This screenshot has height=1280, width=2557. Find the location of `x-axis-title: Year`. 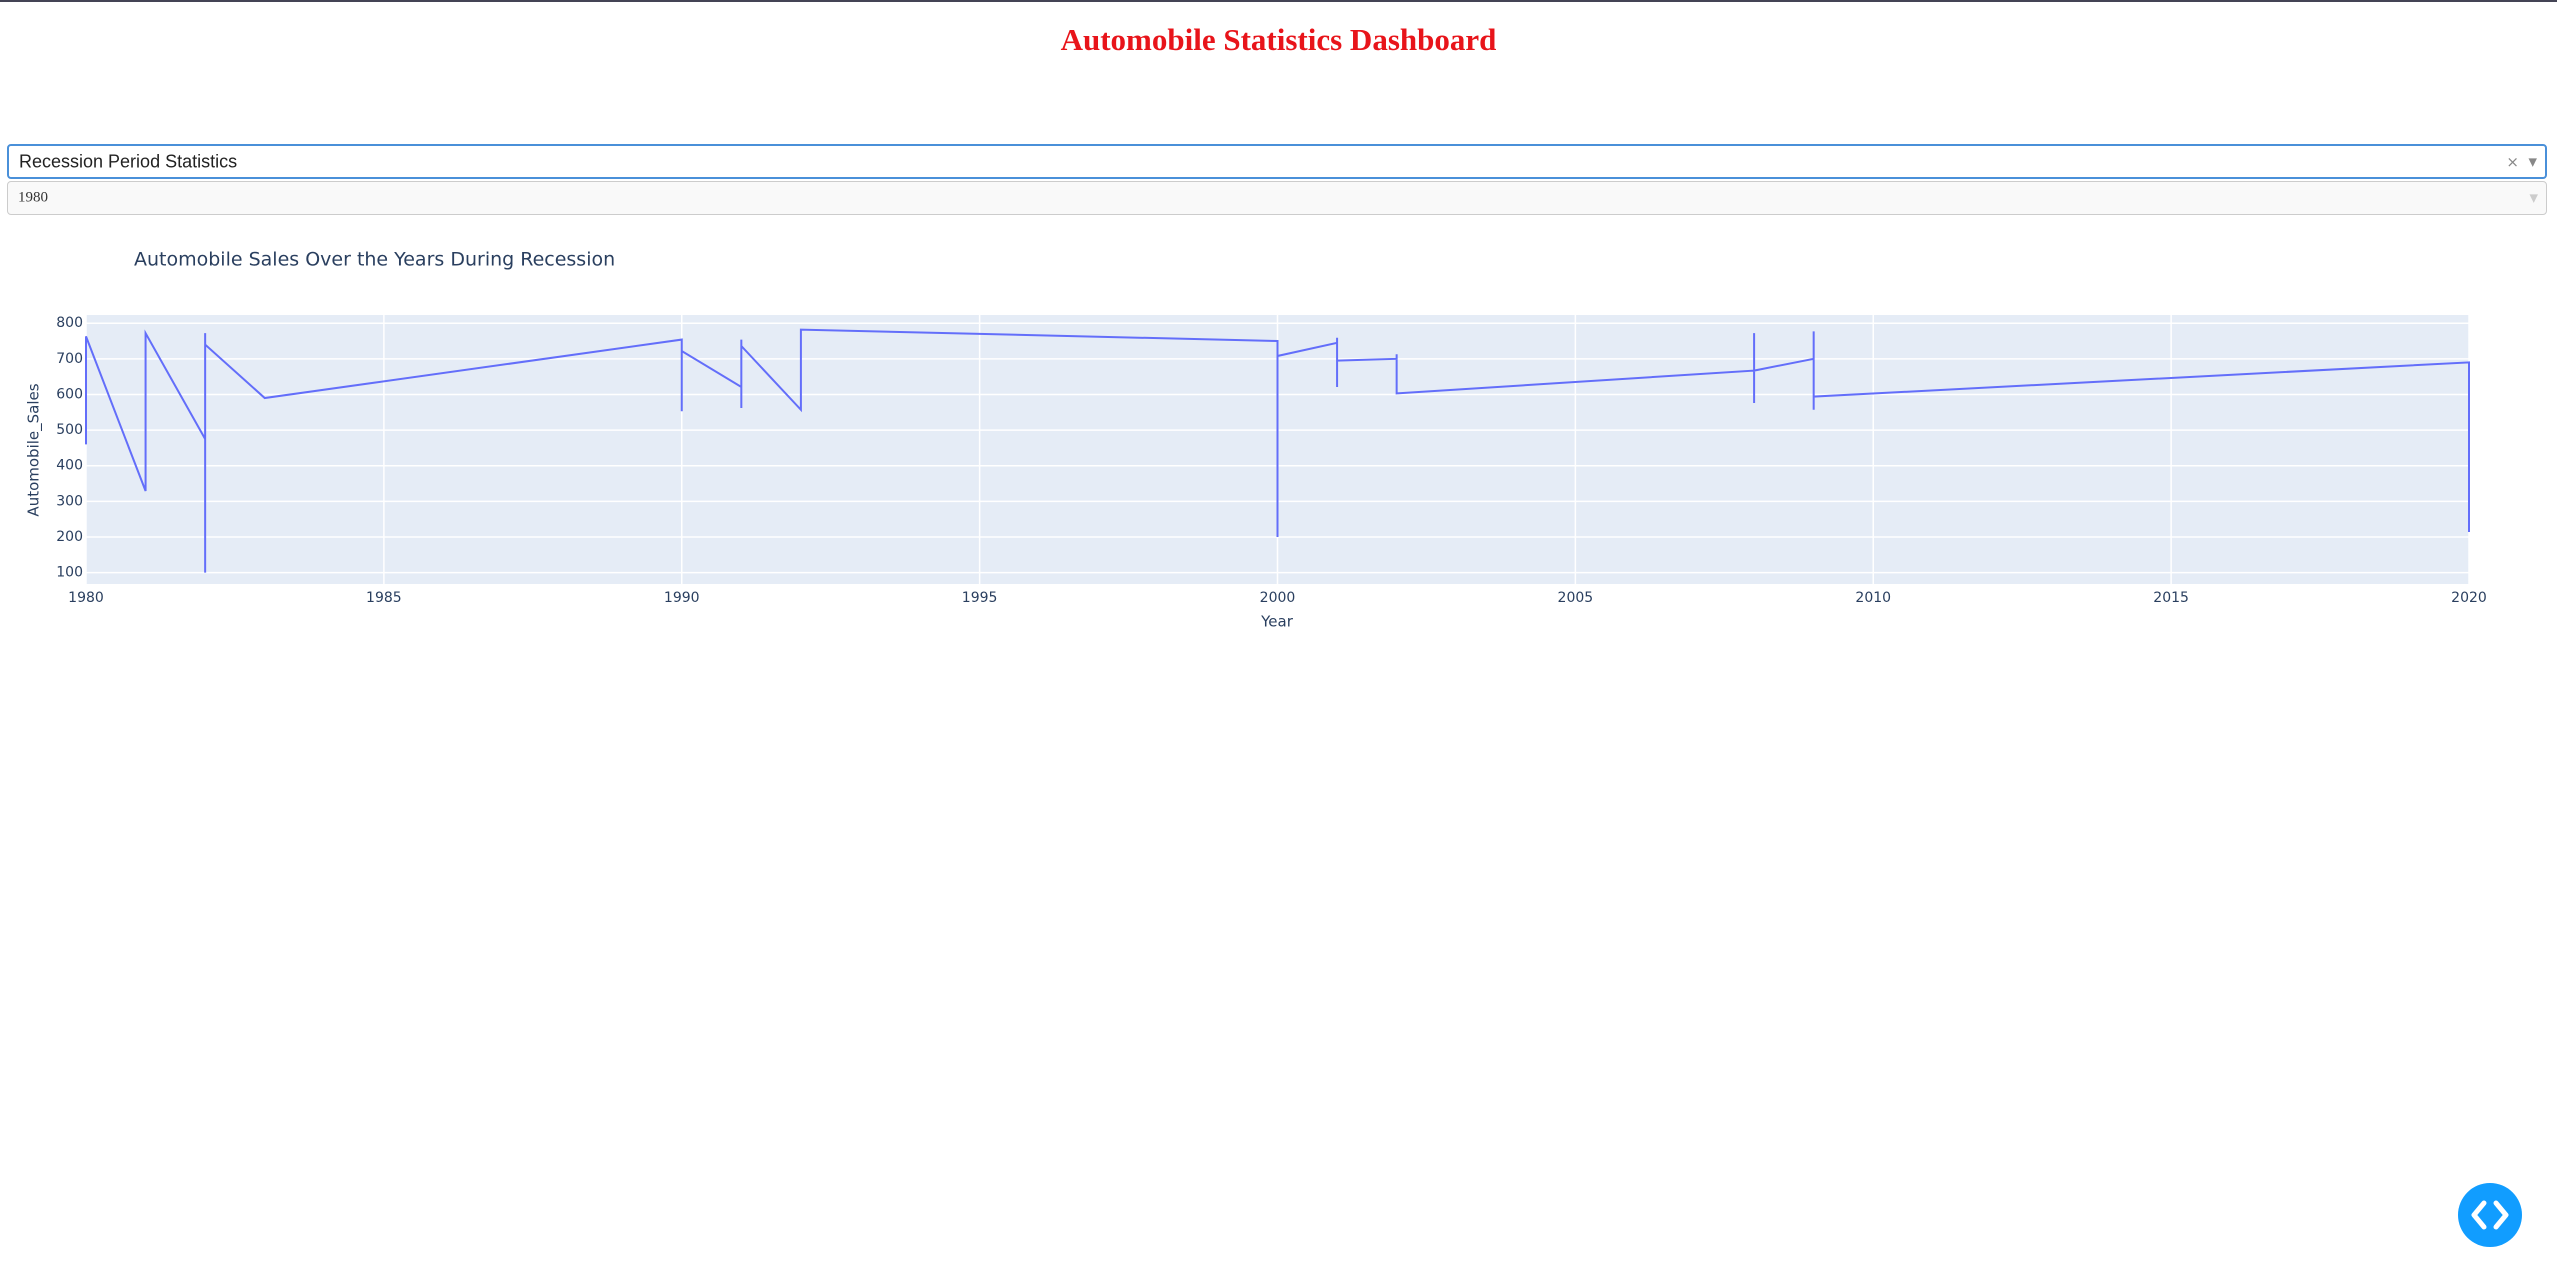

x-axis-title: Year is located at coordinates (1277, 622).